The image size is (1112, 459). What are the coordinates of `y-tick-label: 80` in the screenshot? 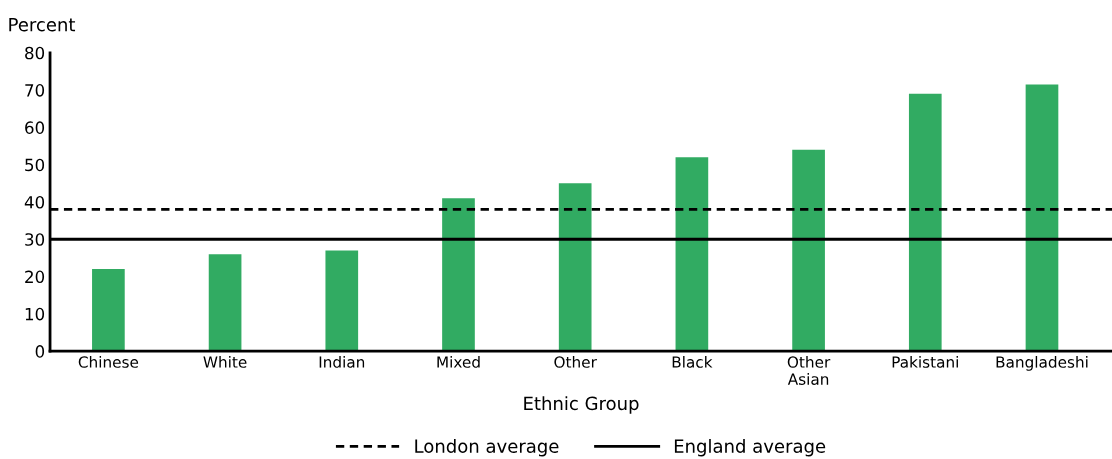 It's located at (35, 53).